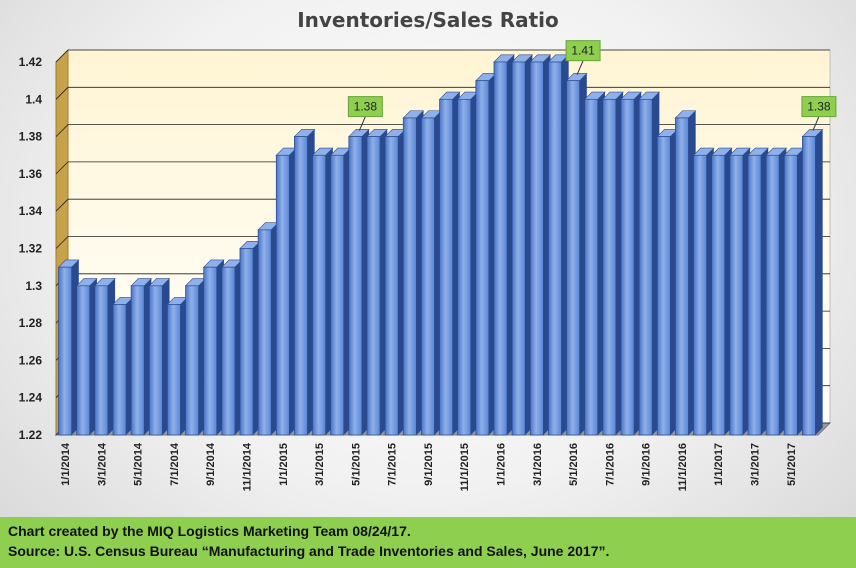 This screenshot has width=856, height=568. Describe the element at coordinates (31, 249) in the screenshot. I see `y-tick-label: 1.32` at that location.